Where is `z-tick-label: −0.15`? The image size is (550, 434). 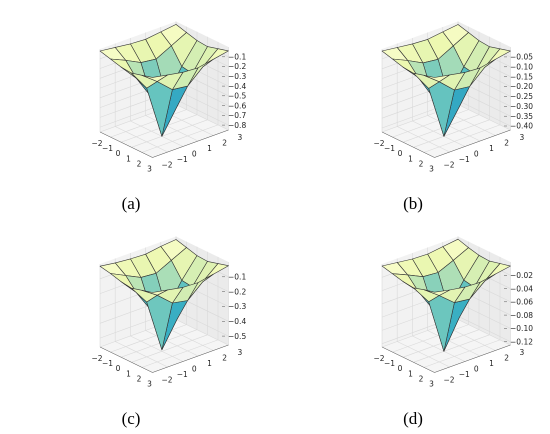 z-tick-label: −0.15 is located at coordinates (521, 76).